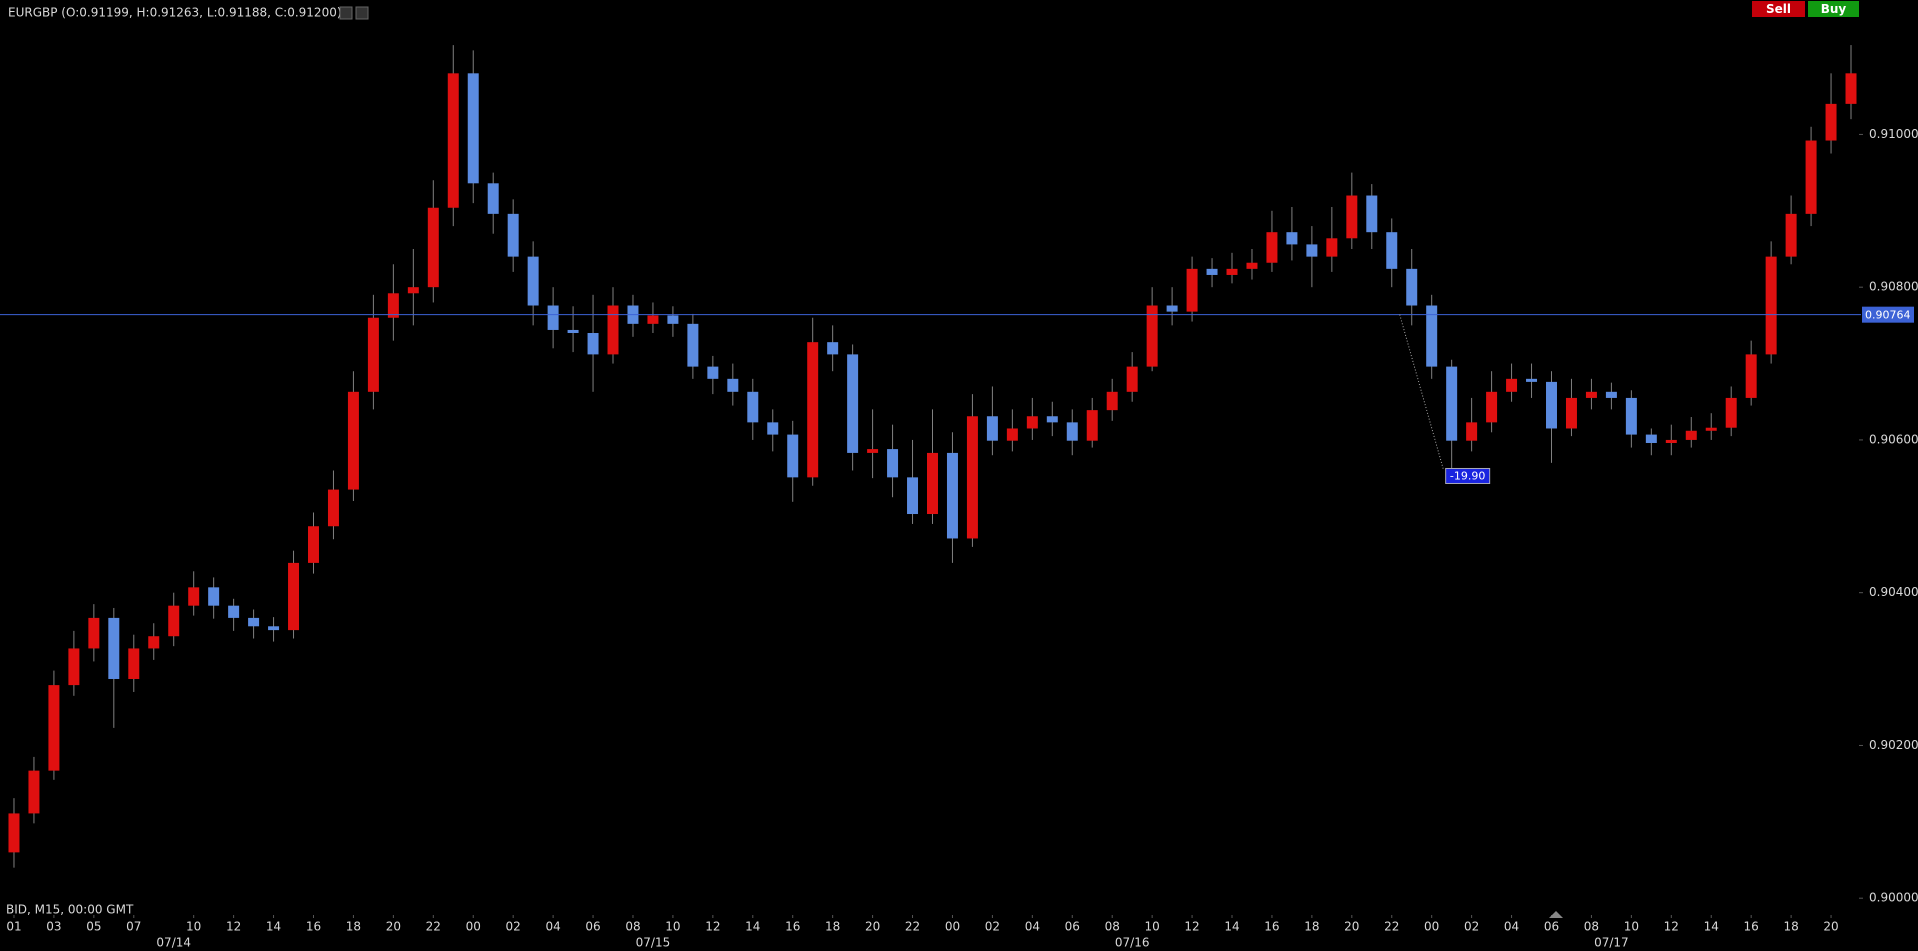 The image size is (1918, 951). Describe the element at coordinates (1132, 943) in the screenshot. I see `date-label: 07/16` at that location.